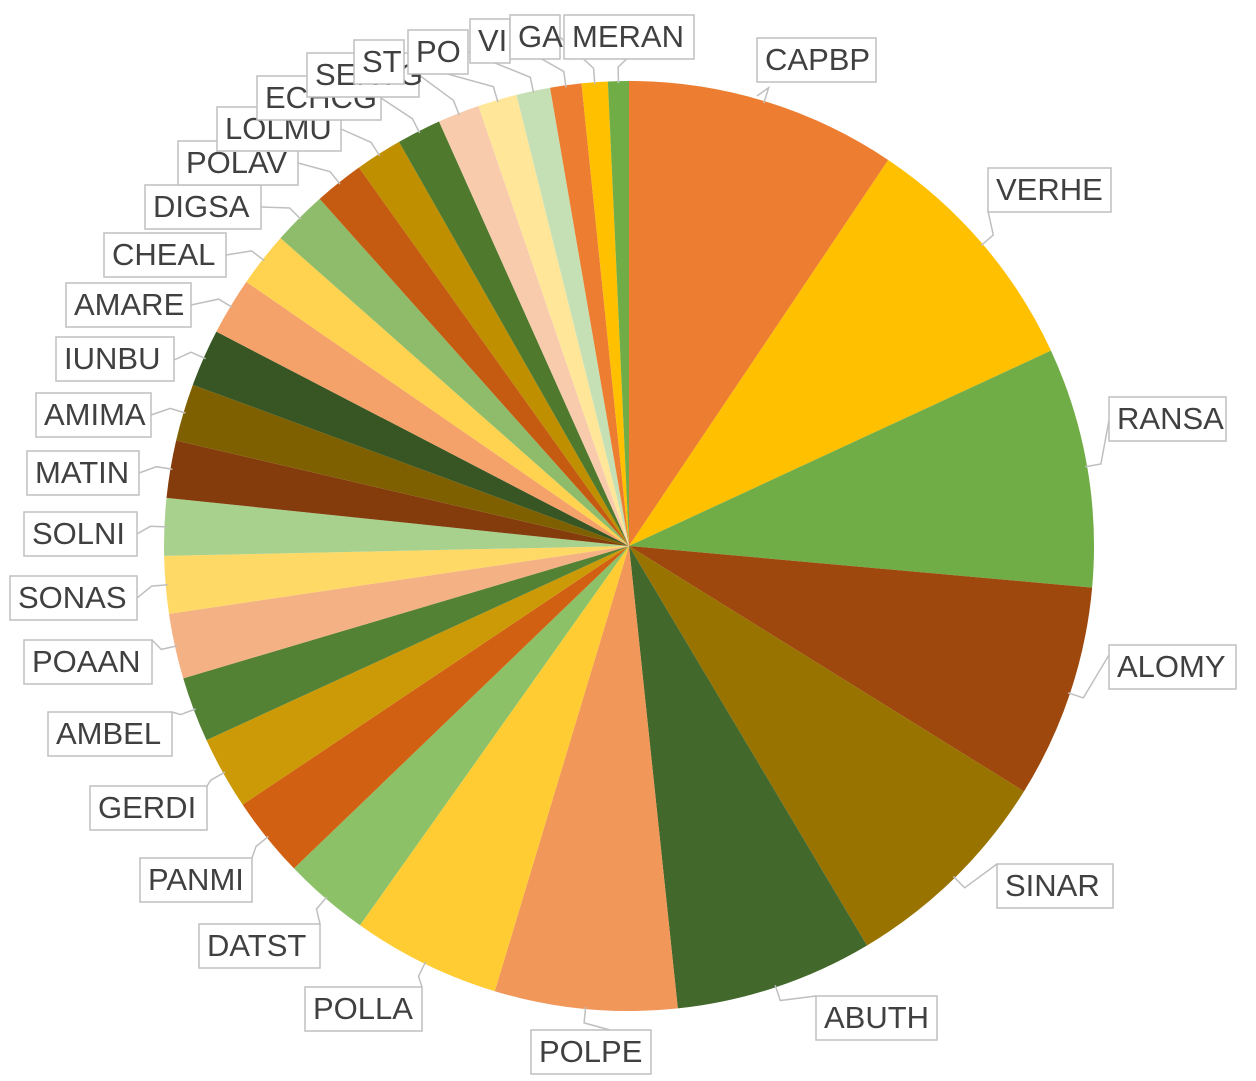  I want to click on data-label-text: CAPBP, so click(817, 59).